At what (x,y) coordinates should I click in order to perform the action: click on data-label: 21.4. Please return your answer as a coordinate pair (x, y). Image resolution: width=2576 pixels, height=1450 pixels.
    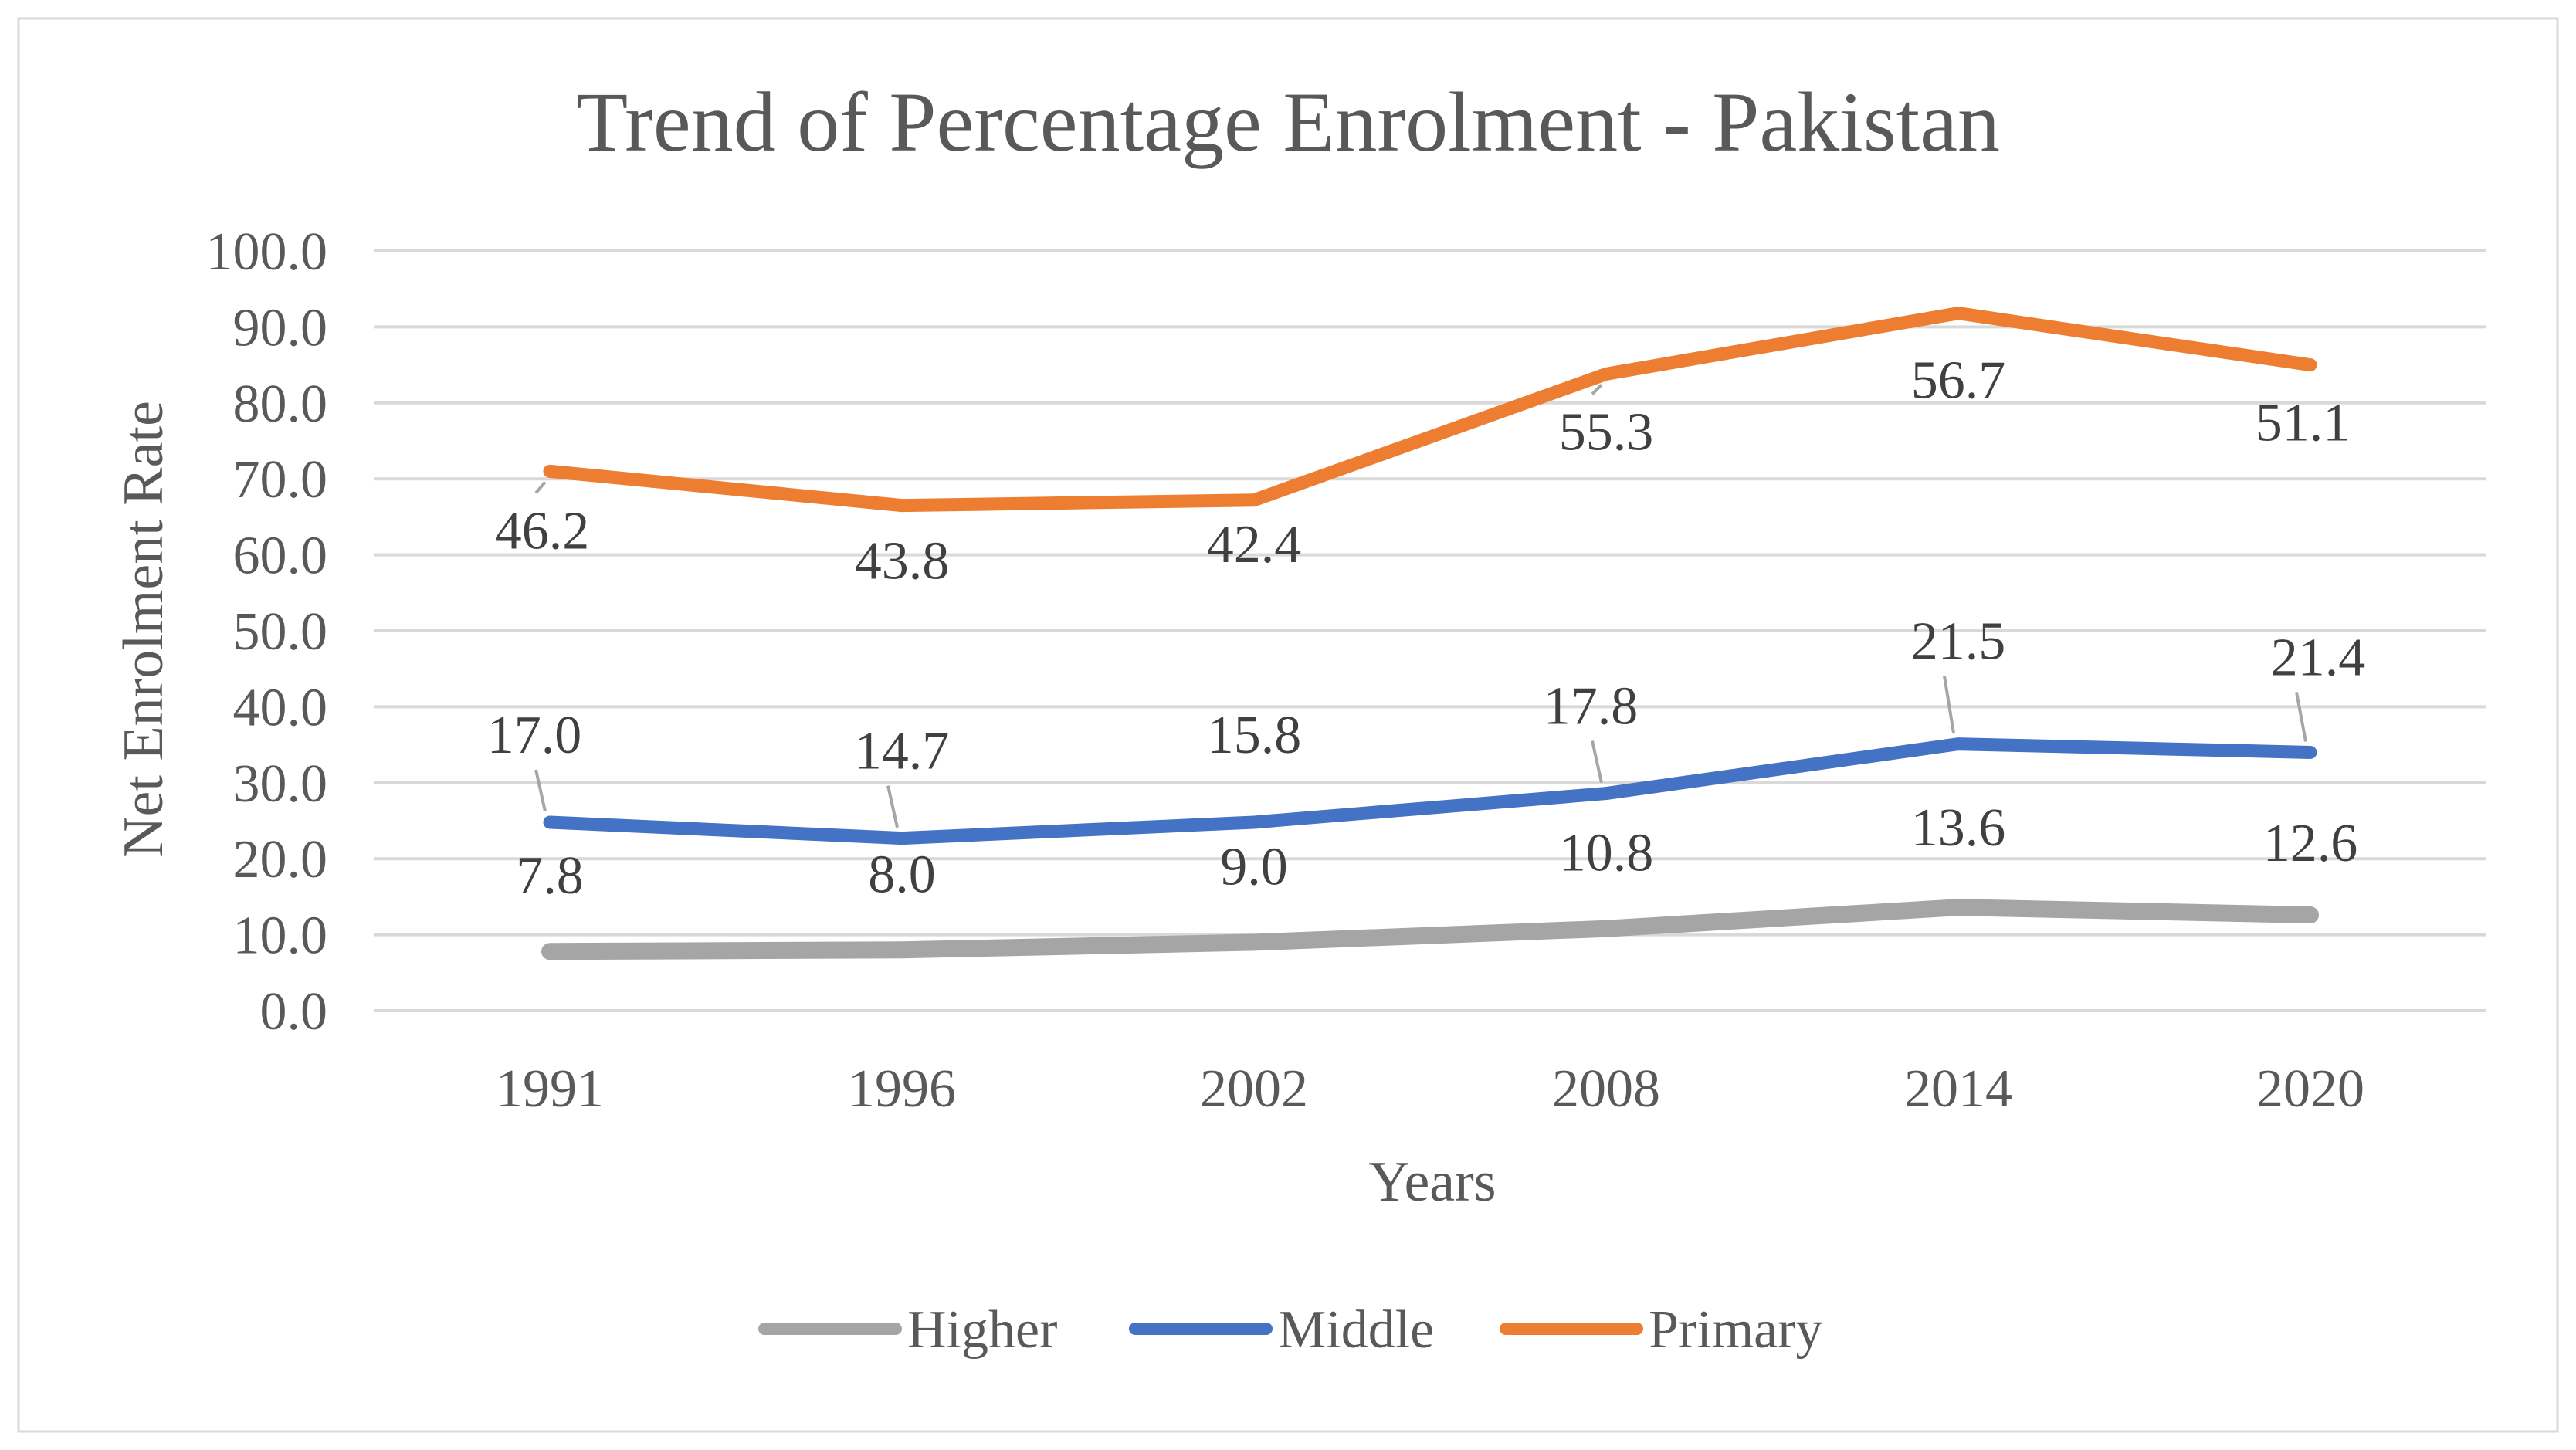
    Looking at the image, I should click on (2318, 657).